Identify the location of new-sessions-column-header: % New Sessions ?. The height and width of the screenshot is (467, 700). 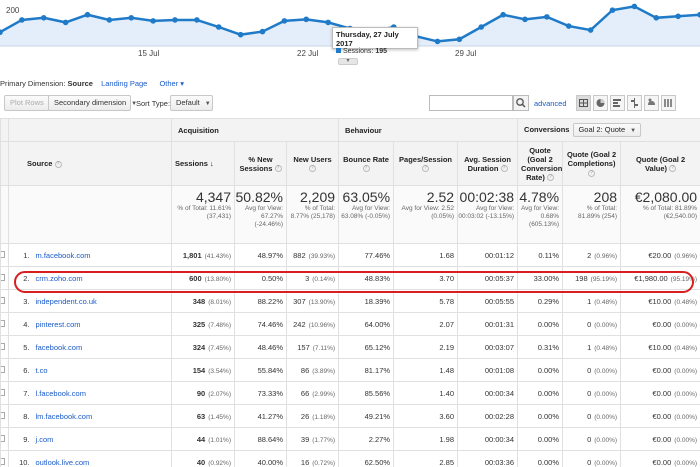
(260, 163).